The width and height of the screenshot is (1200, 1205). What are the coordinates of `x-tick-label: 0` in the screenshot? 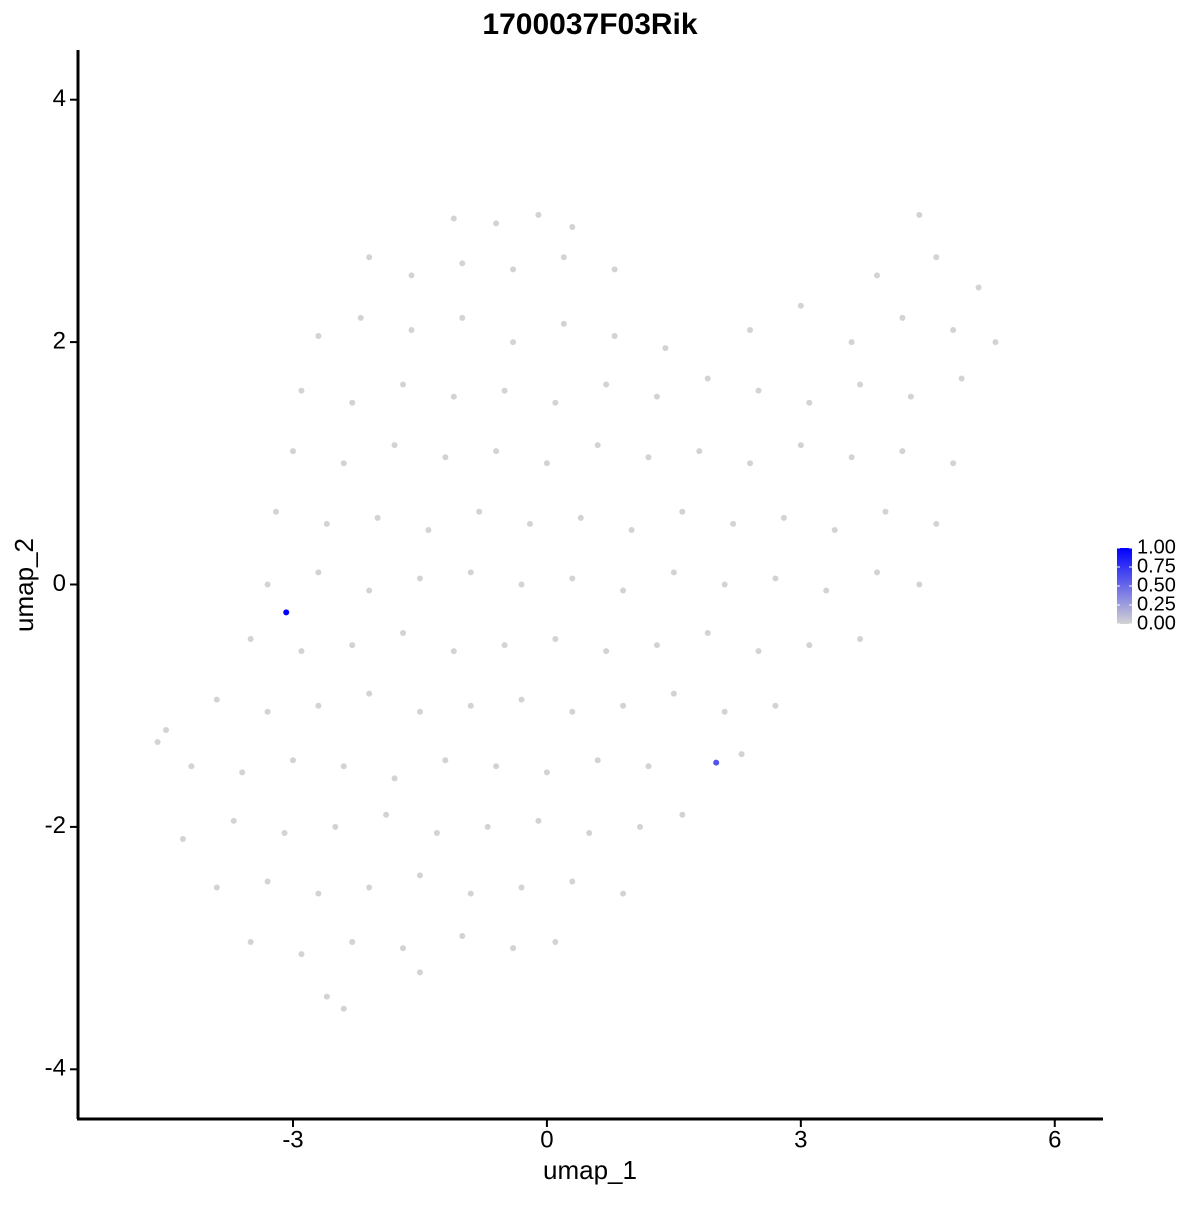 It's located at (546, 1139).